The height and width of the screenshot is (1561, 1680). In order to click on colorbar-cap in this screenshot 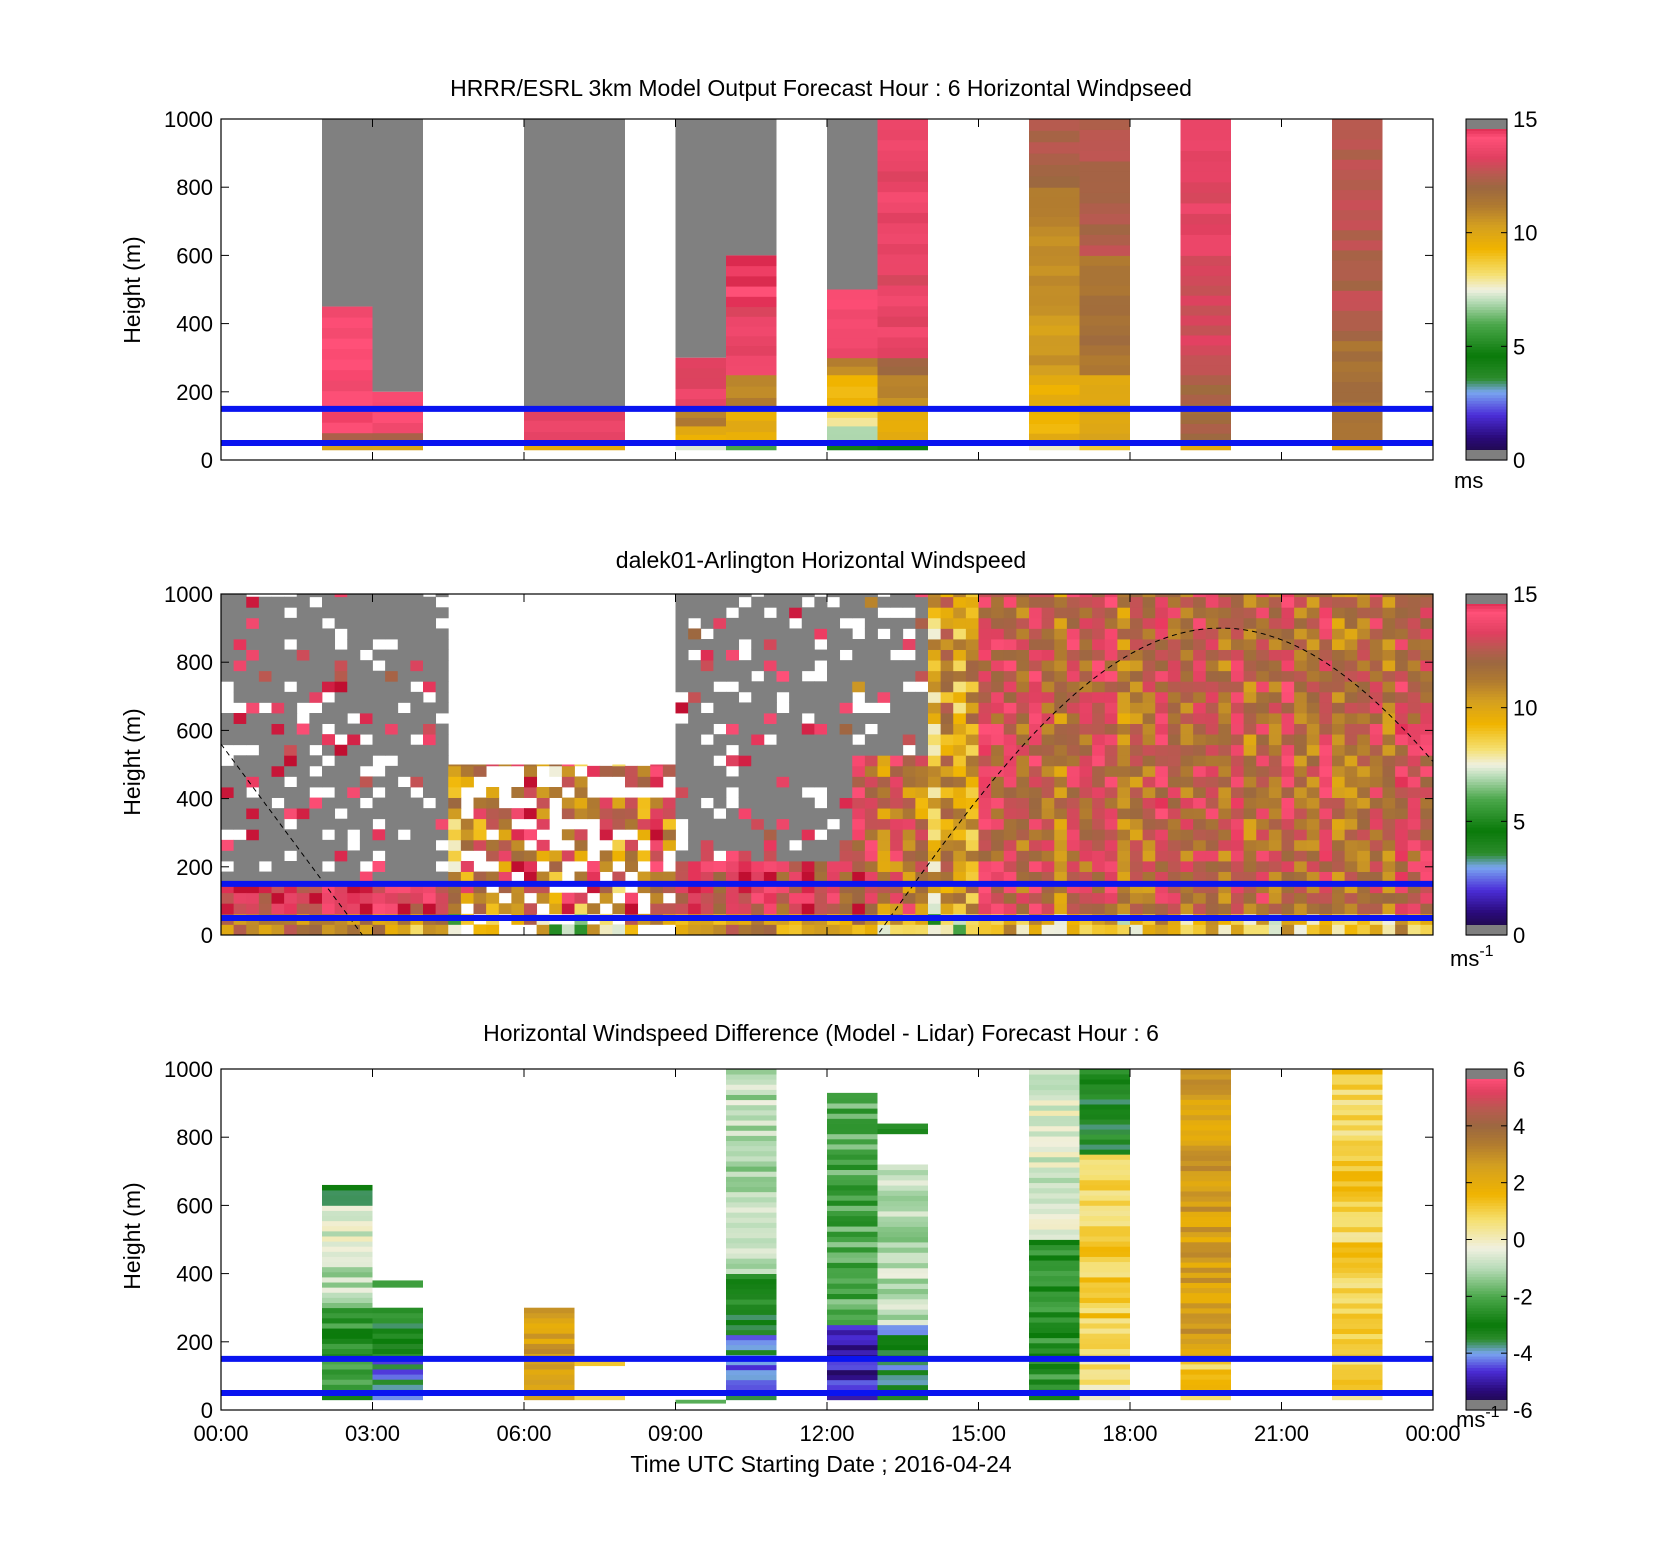, I will do `click(1486, 930)`.